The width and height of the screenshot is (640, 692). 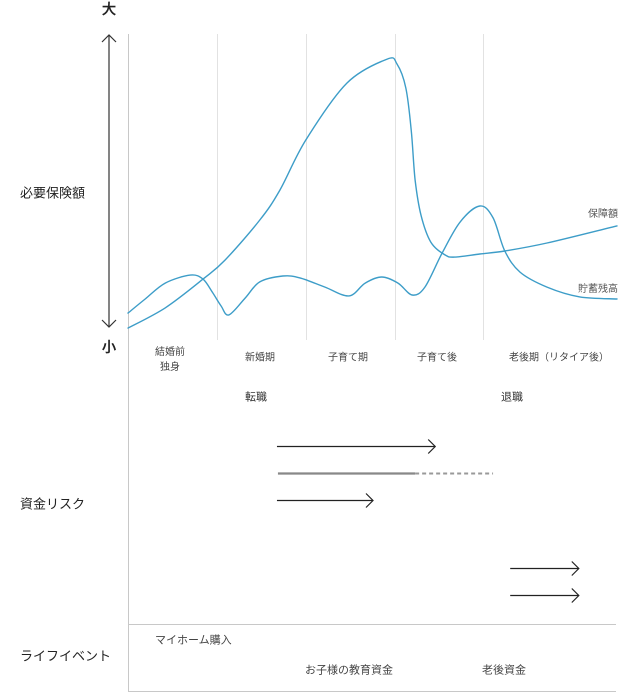 What do you see at coordinates (598, 289) in the screenshot?
I see `curve-label-savings: 貯蓄残高` at bounding box center [598, 289].